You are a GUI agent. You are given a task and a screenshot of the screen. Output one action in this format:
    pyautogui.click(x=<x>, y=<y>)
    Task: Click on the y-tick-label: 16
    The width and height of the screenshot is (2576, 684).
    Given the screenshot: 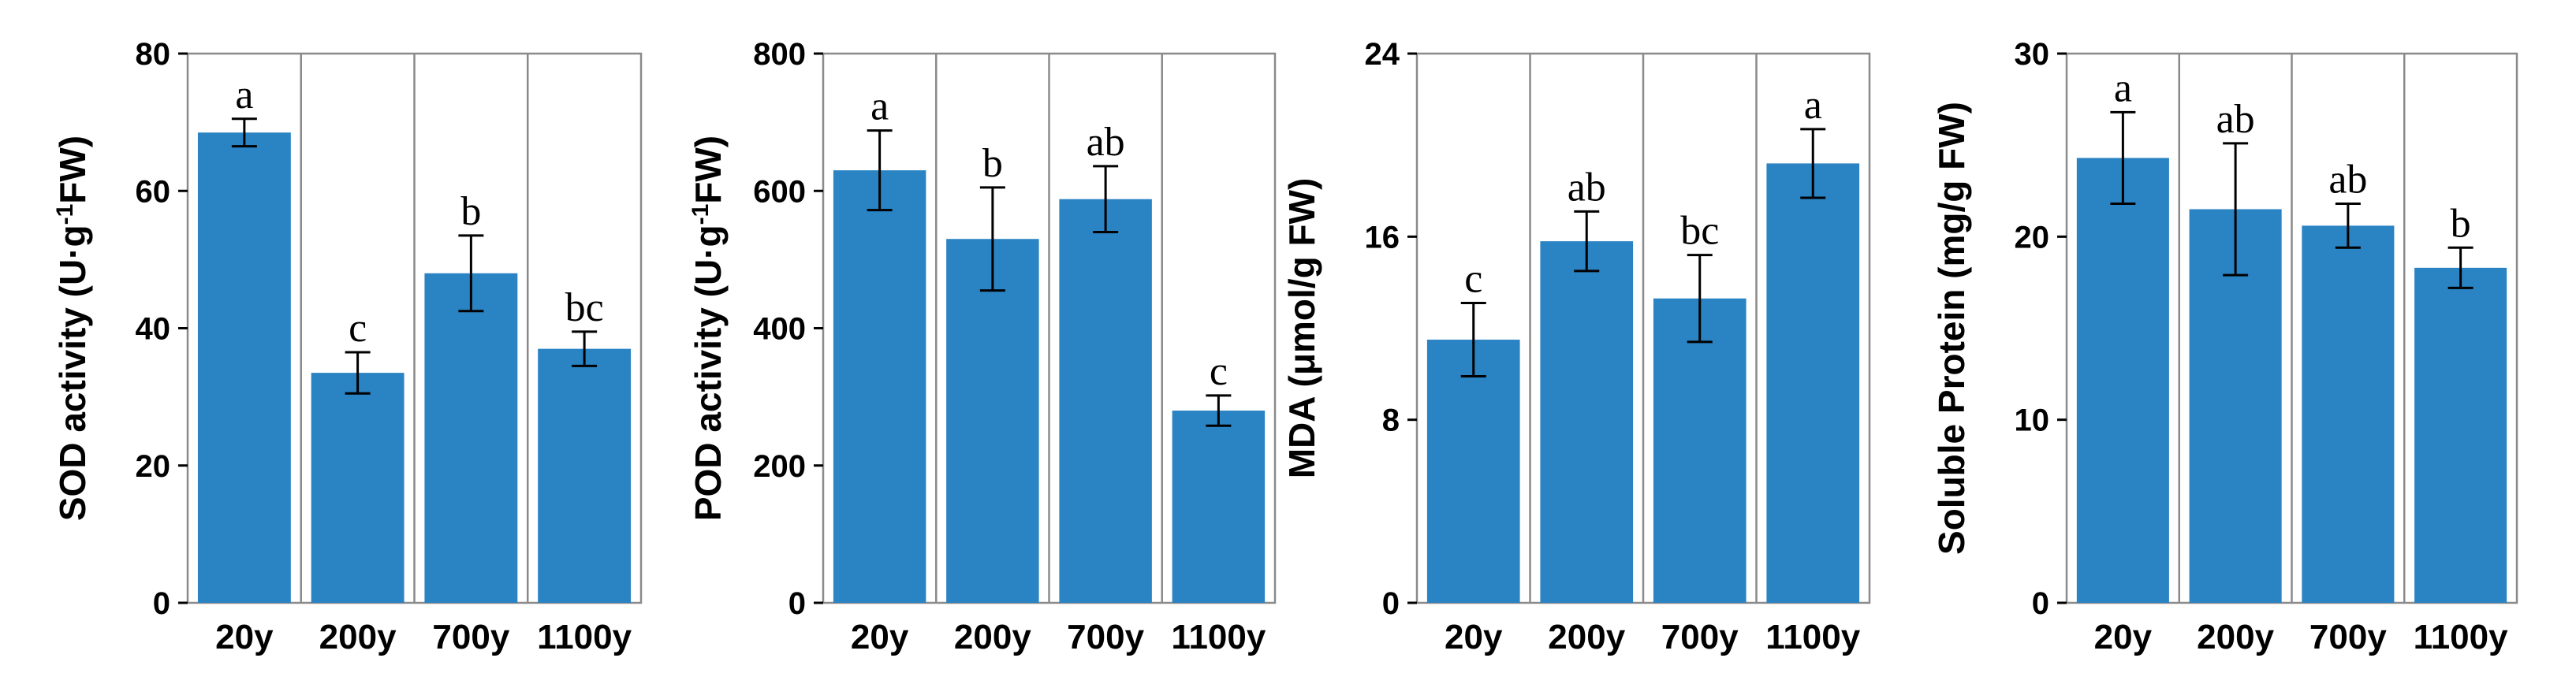 What is the action you would take?
    pyautogui.click(x=1382, y=238)
    